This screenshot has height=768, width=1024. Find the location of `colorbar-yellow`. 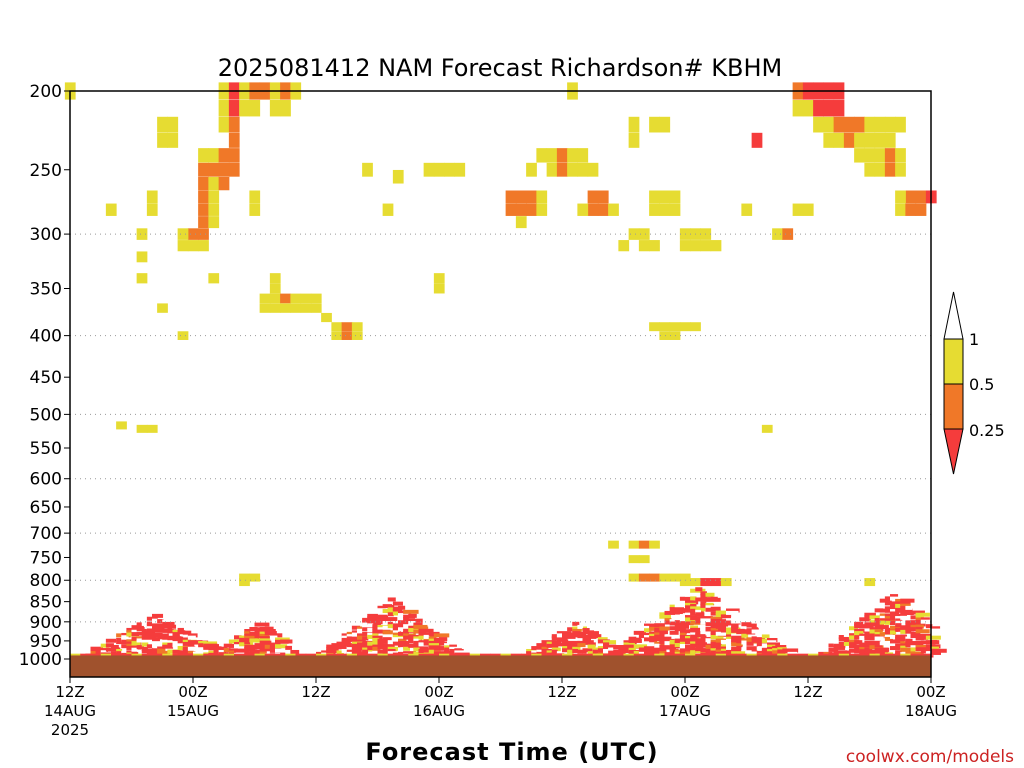

colorbar-yellow is located at coordinates (953, 361).